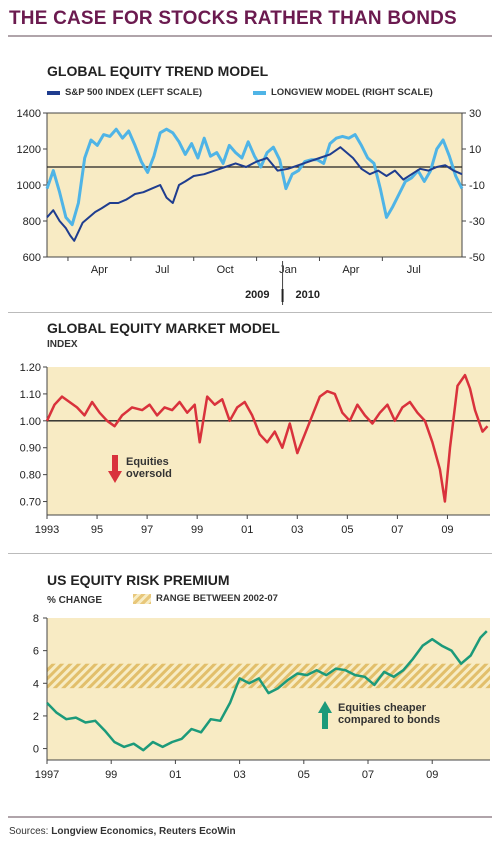 The height and width of the screenshot is (853, 500). Describe the element at coordinates (477, 222) in the screenshot. I see `right-tick-label: -30` at that location.